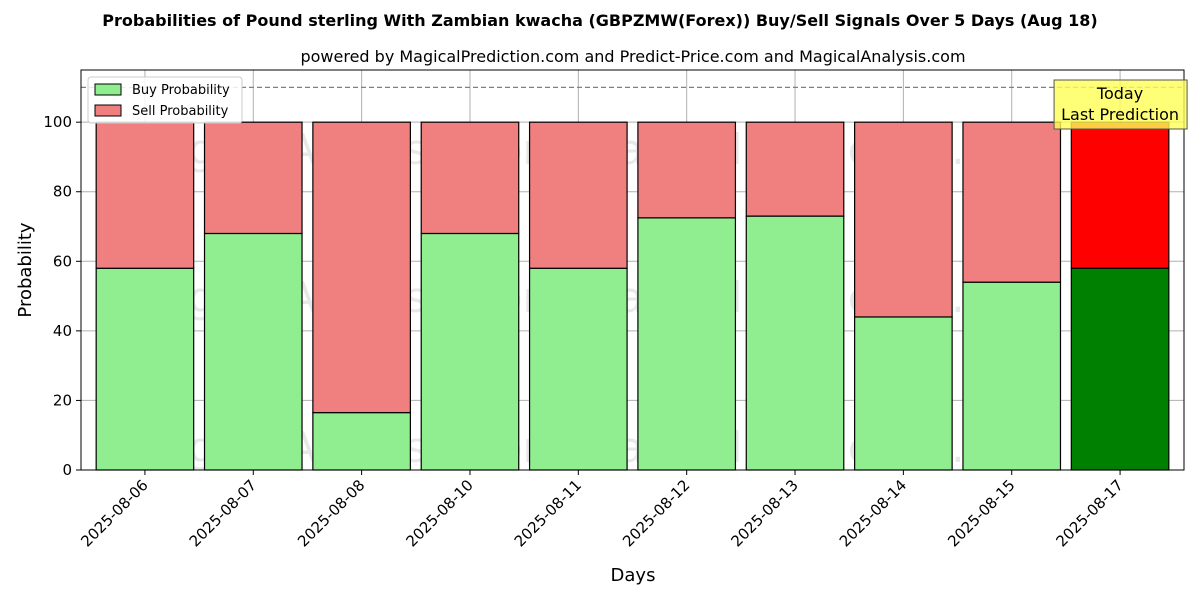 The image size is (1200, 600). Describe the element at coordinates (62, 261) in the screenshot. I see `y-tick-label: 60` at that location.